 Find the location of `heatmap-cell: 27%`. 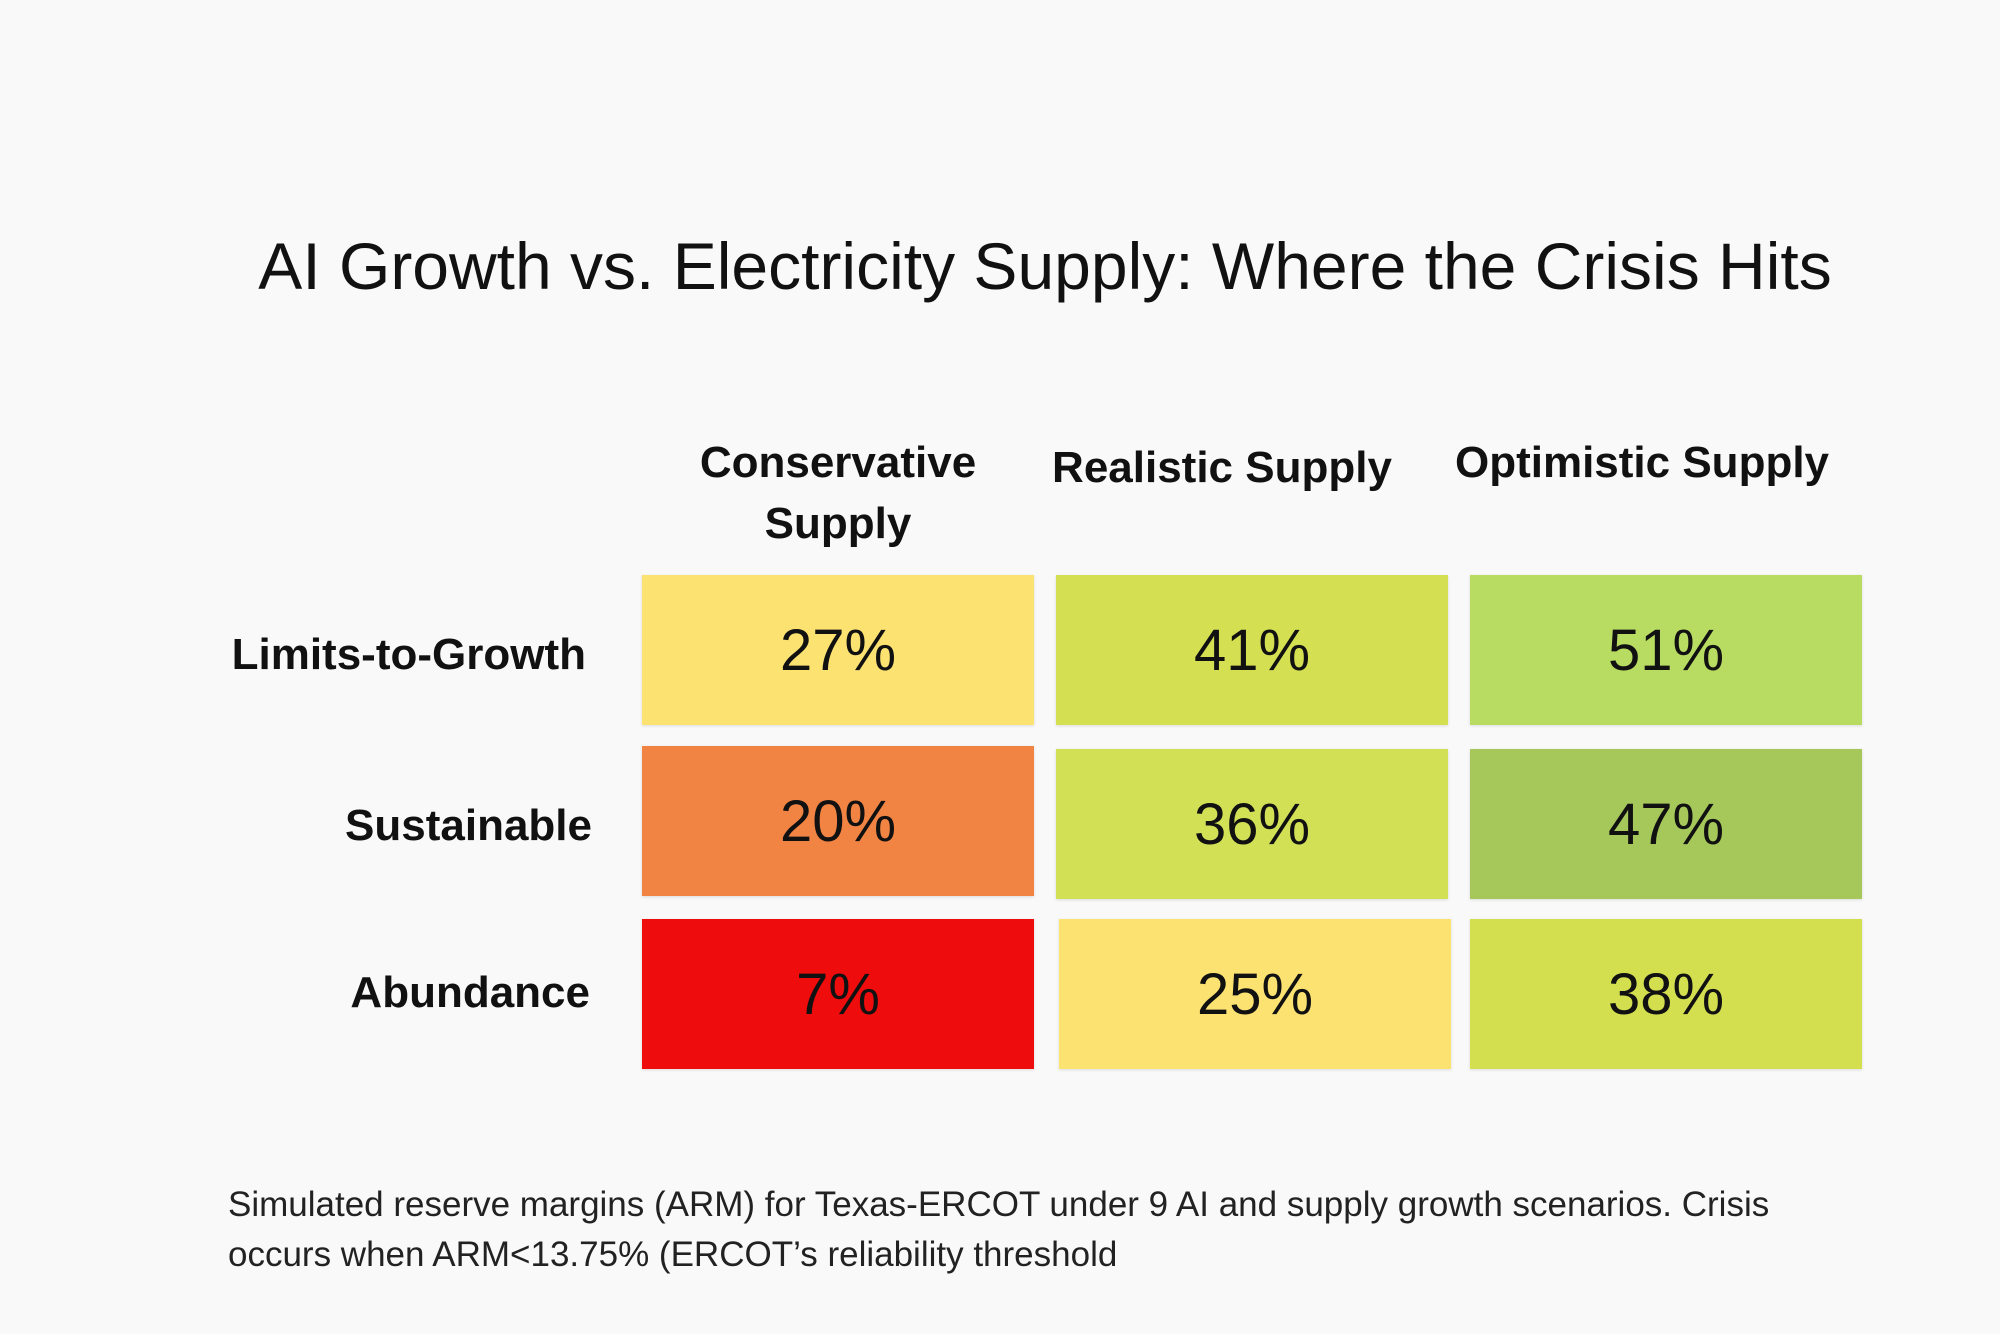

heatmap-cell: 27% is located at coordinates (838, 650).